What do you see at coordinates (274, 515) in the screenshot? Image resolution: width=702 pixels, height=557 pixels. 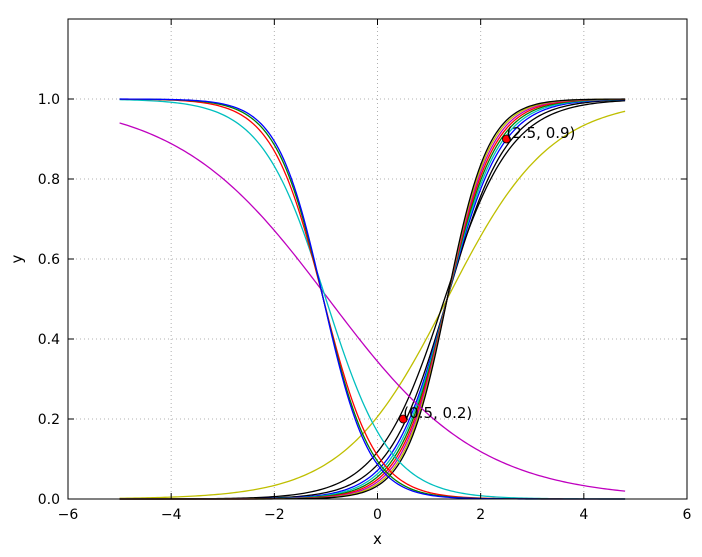 I see `x-tick-label: −2` at bounding box center [274, 515].